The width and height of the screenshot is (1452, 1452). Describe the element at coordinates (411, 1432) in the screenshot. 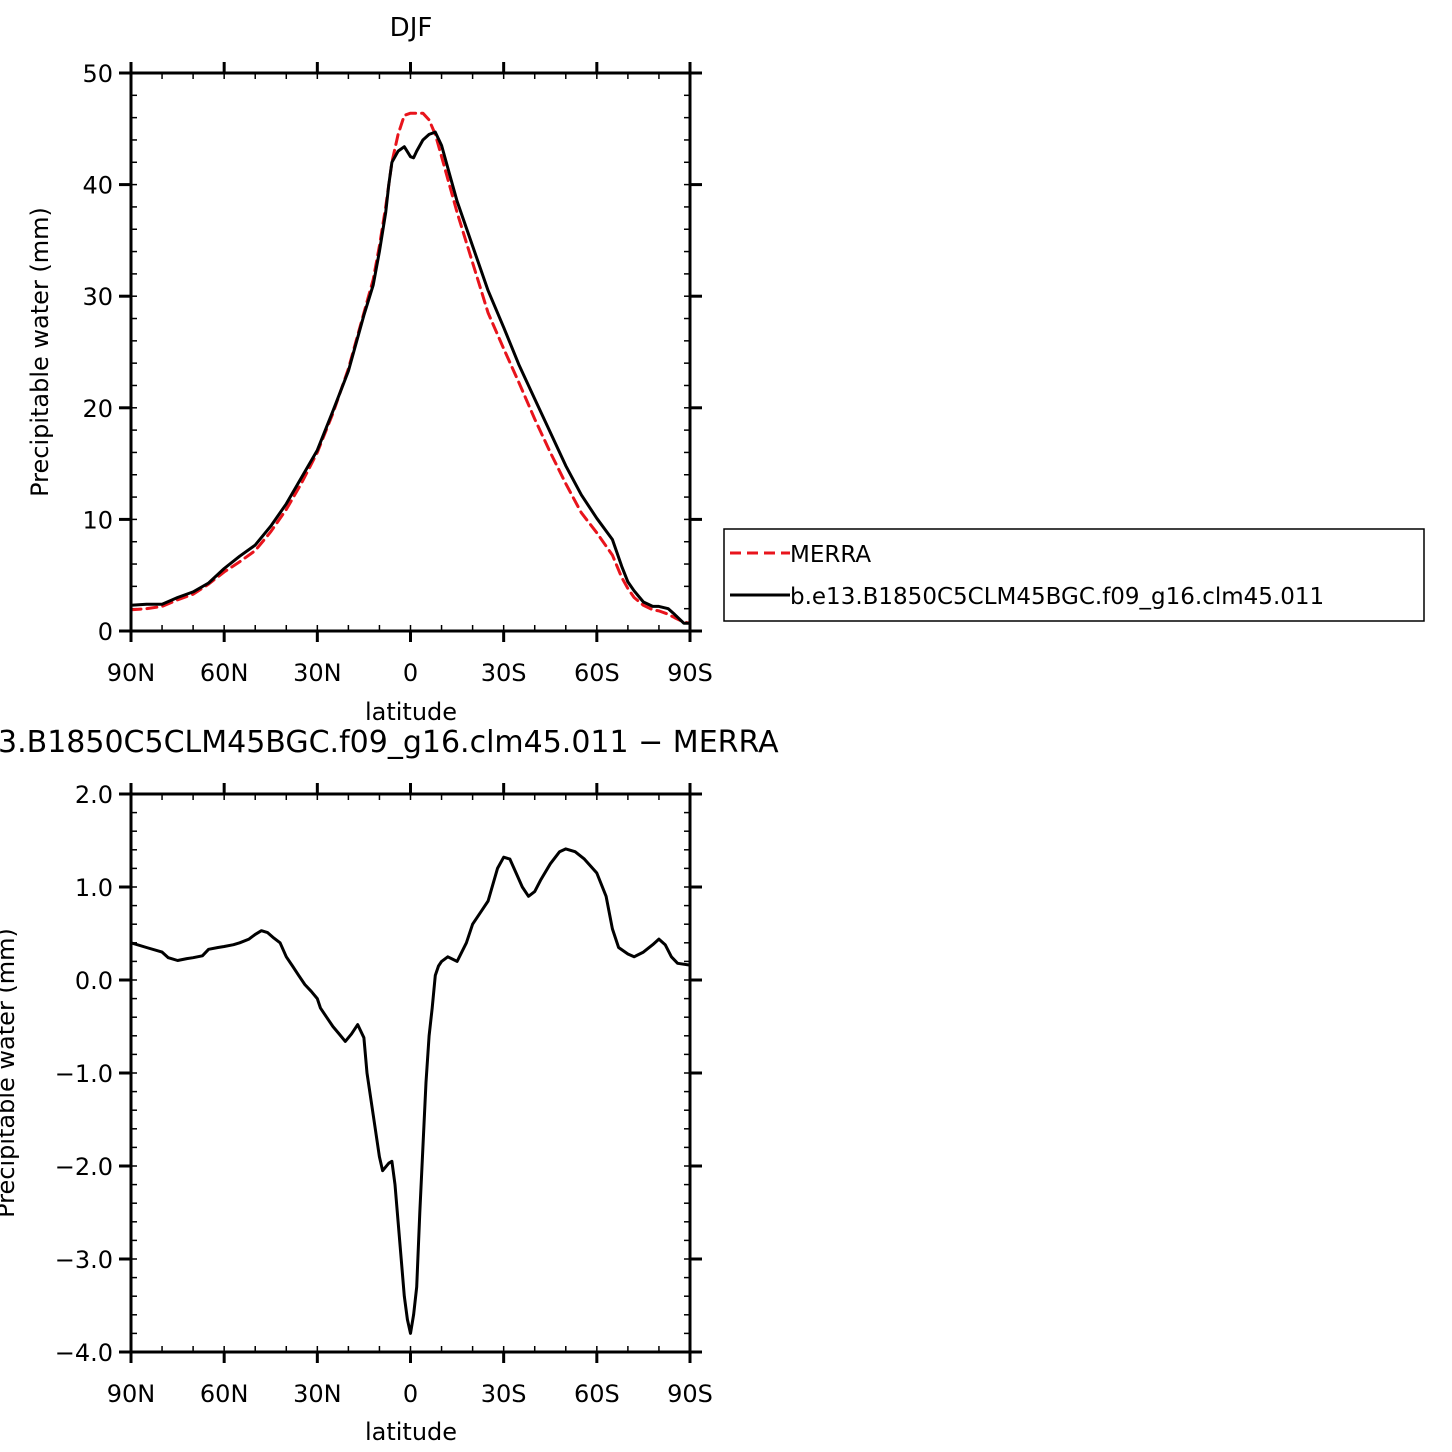

I see `bottom-x-axis-label: latitude` at that location.